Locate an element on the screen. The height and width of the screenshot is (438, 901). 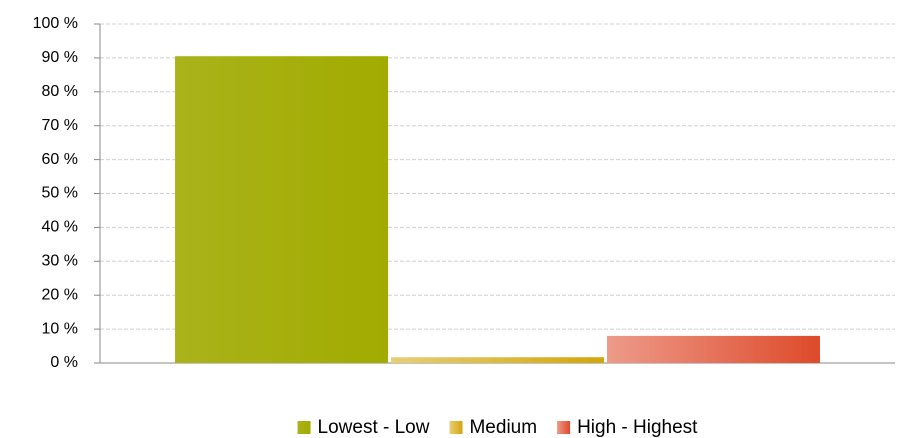
y-tick-label: 70 % is located at coordinates (60, 125).